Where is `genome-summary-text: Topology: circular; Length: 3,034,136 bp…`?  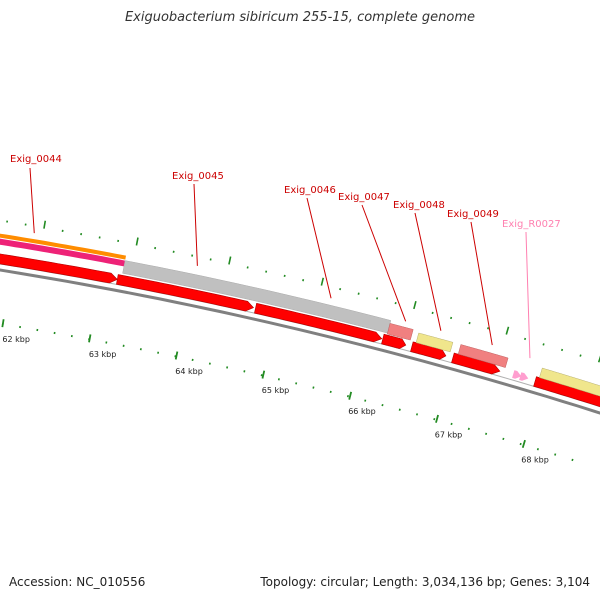 genome-summary-text: Topology: circular; Length: 3,034,136 bp… is located at coordinates (425, 582).